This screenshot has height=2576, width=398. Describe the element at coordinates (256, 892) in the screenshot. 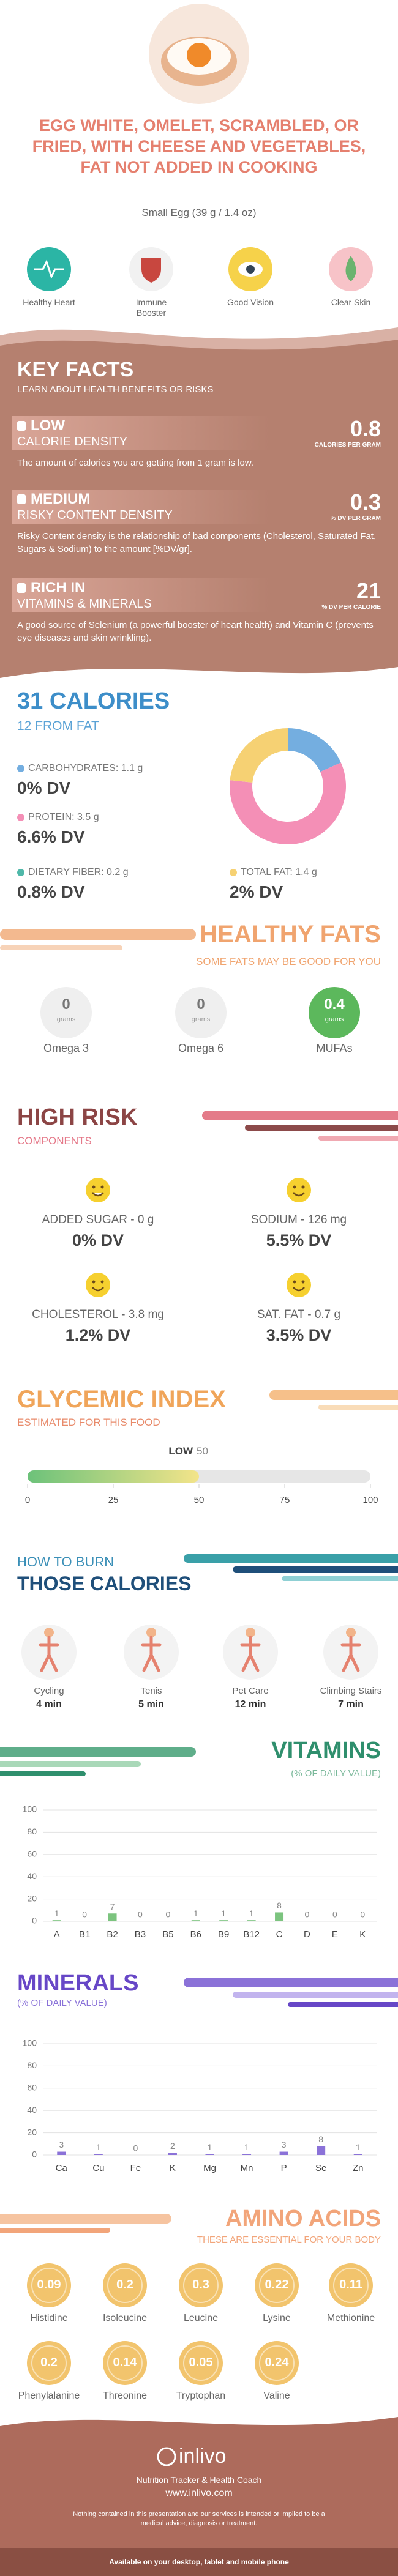

I see `nutrient-dv: 2% DV` at that location.